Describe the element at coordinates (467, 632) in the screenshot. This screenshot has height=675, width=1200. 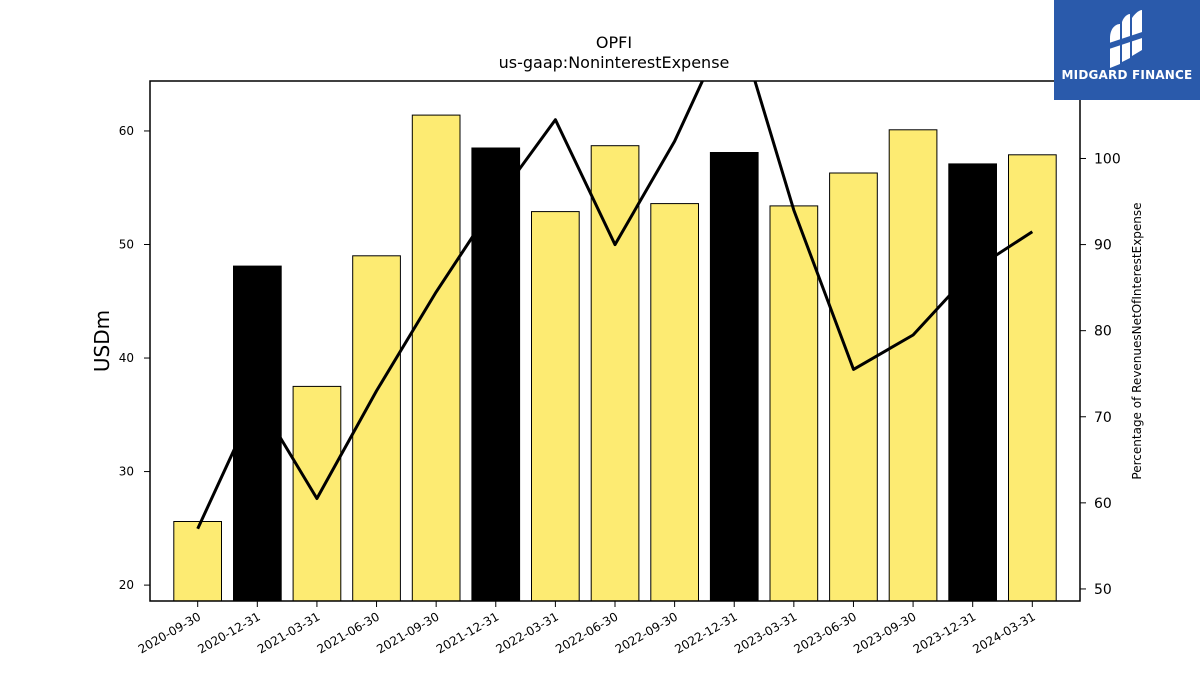
I see `x-tick-label-2021-12-31: 2021-12-31` at that location.